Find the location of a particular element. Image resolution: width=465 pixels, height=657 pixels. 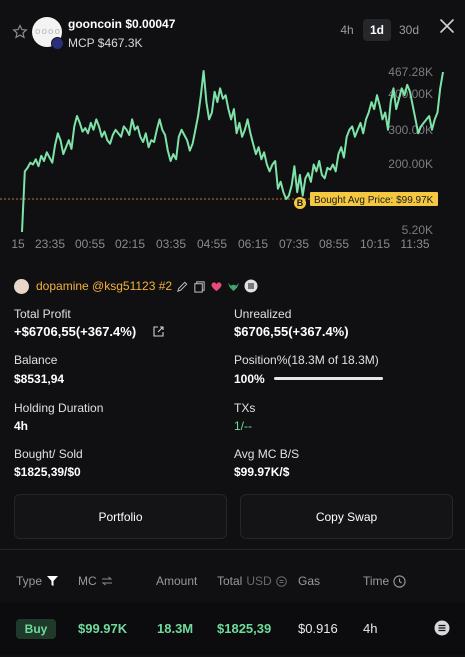

filter-icon is located at coordinates (52, 581).